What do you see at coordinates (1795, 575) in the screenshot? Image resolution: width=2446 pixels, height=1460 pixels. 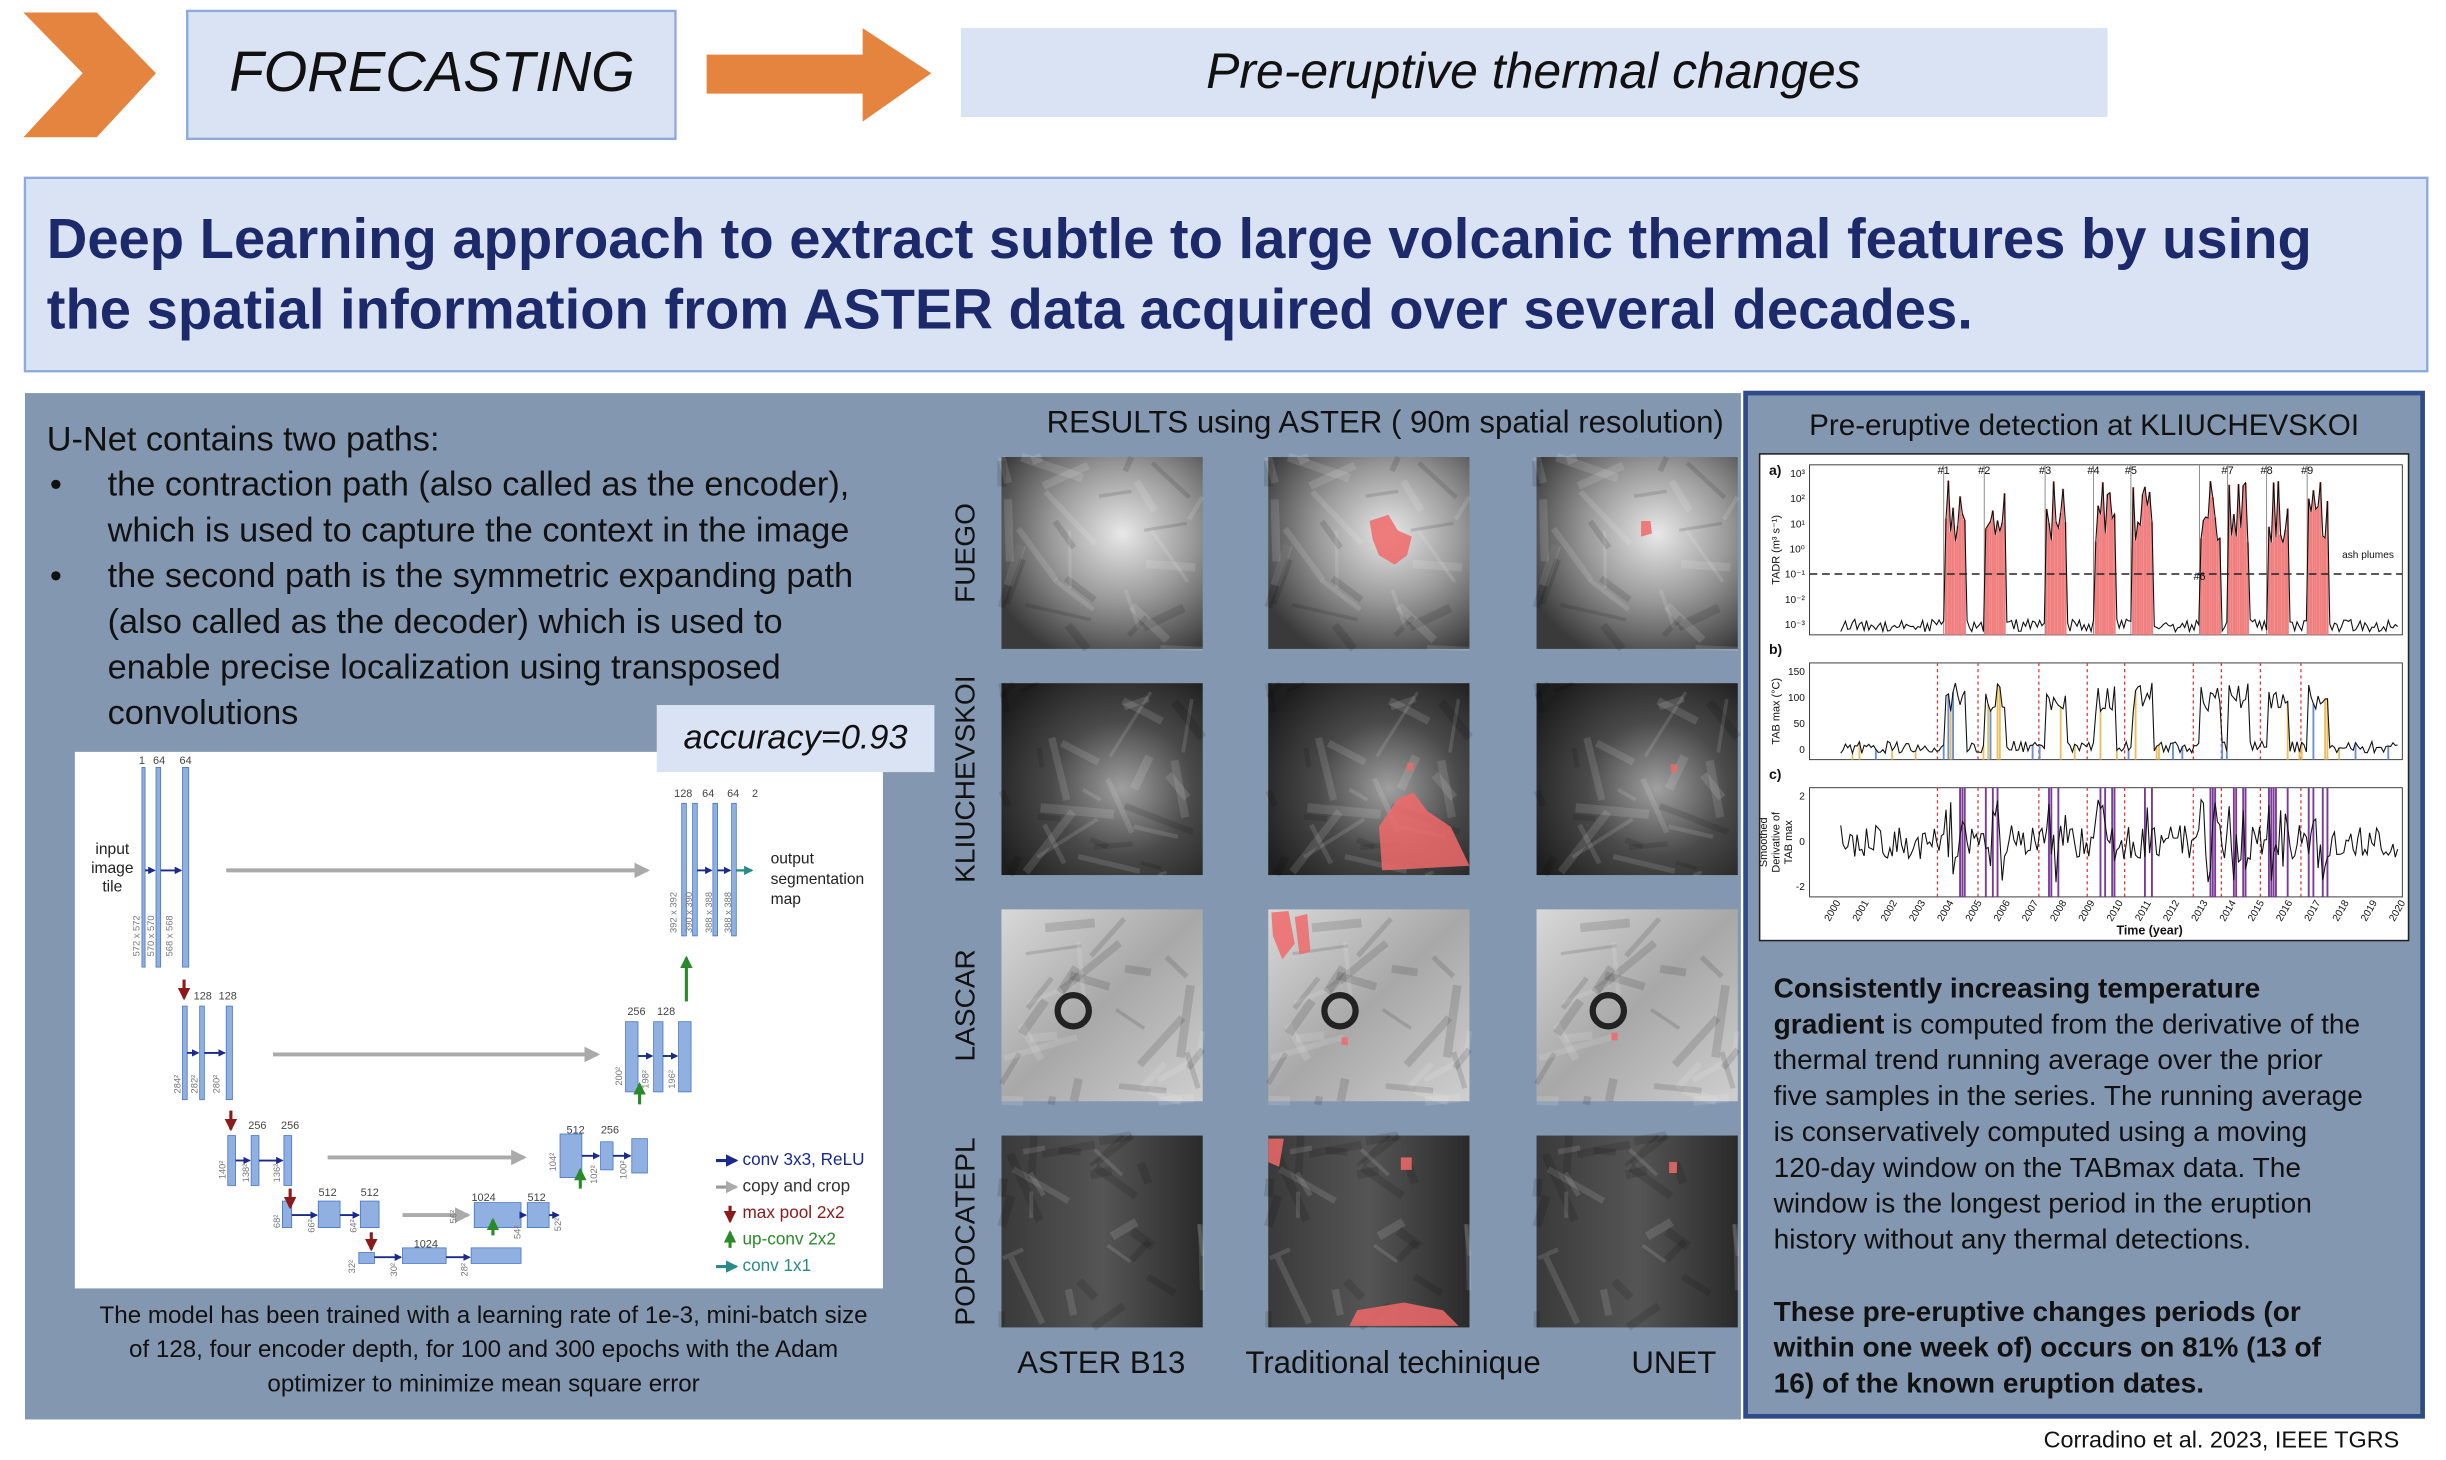 I see `y-tick-label: 10⁻¹` at bounding box center [1795, 575].